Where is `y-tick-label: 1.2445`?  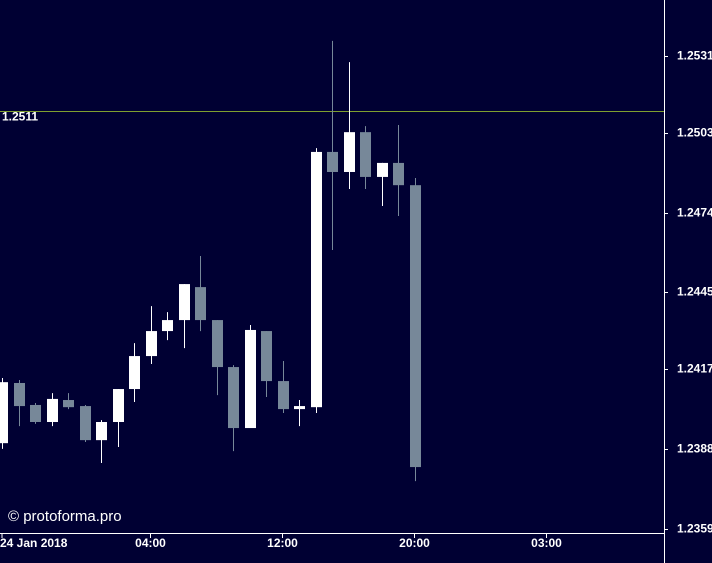
y-tick-label: 1.2445 is located at coordinates (694, 292).